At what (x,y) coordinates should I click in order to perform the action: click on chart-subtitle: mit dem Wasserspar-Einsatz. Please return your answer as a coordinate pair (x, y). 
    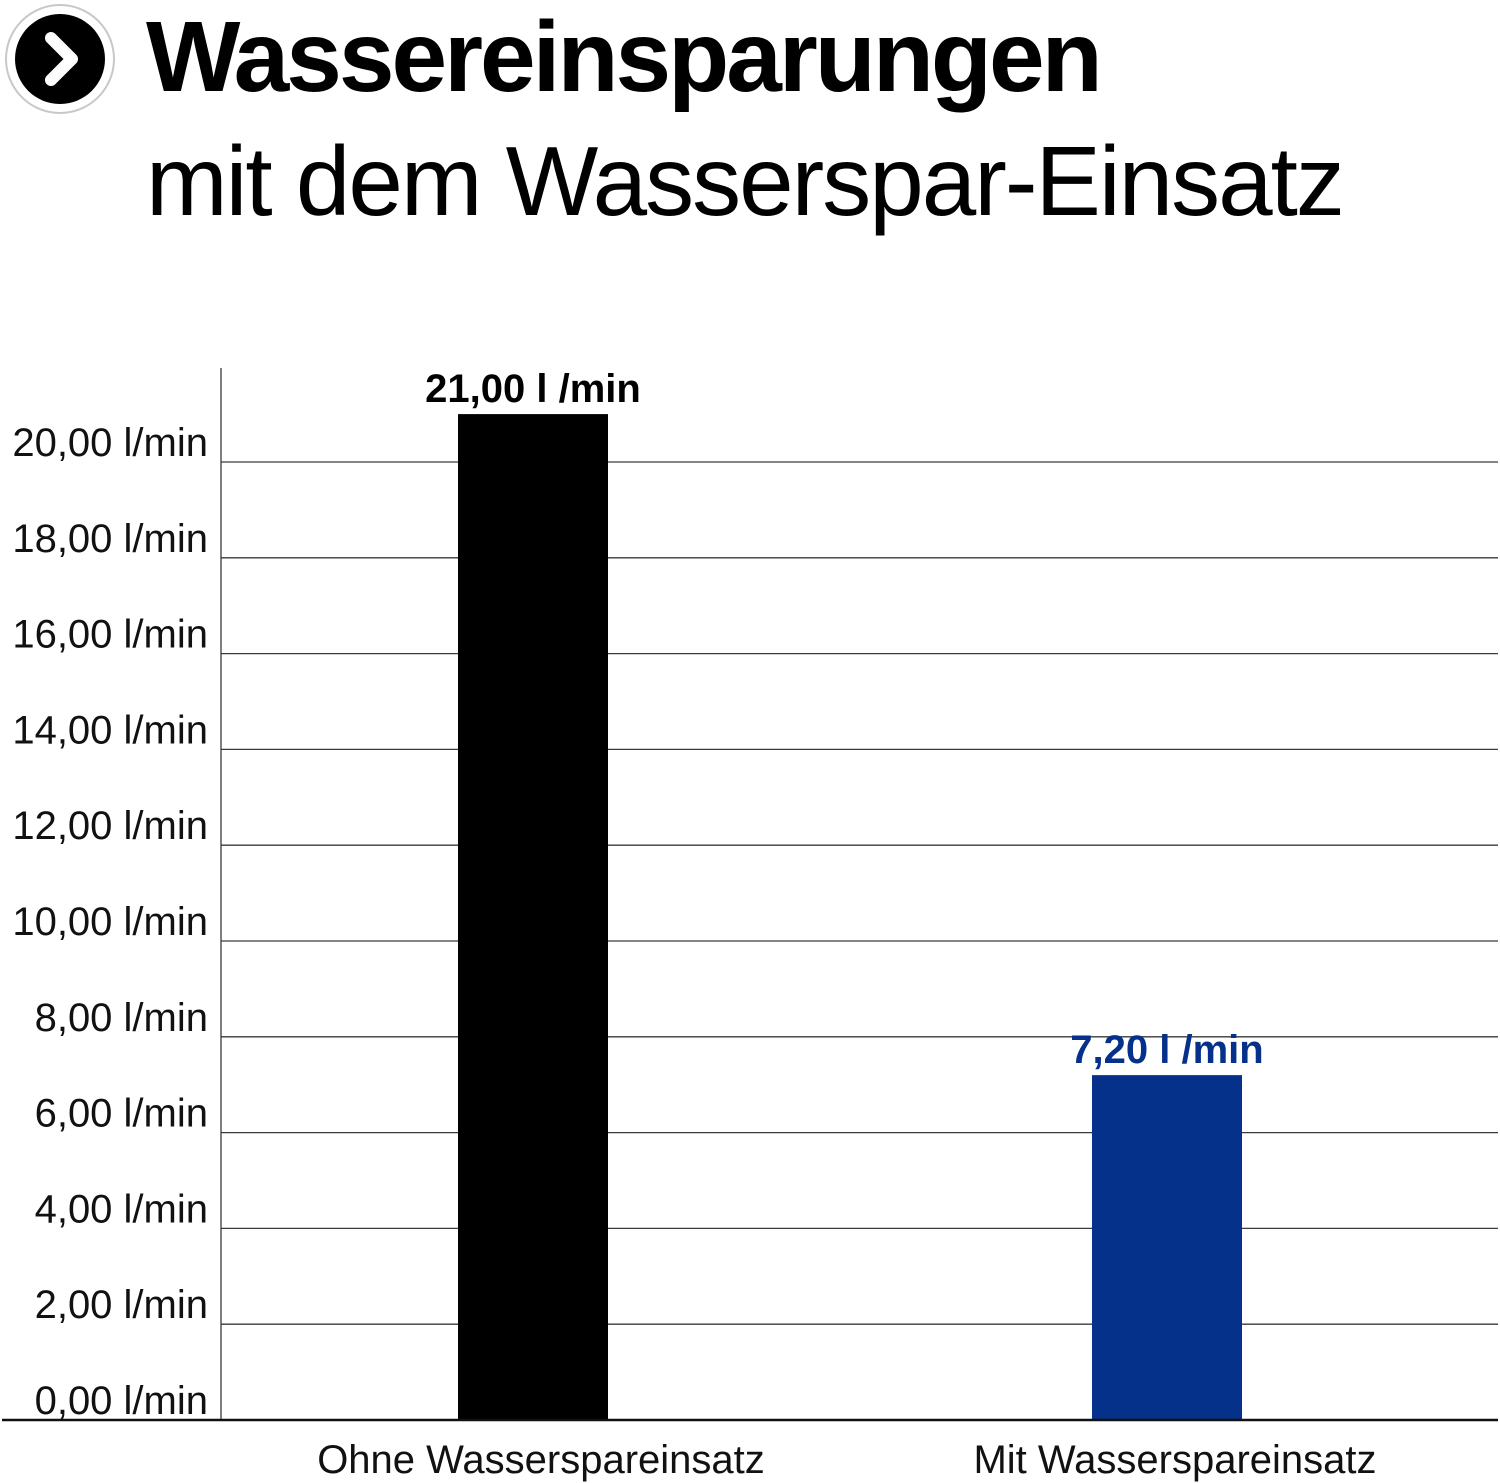
    Looking at the image, I should click on (745, 181).